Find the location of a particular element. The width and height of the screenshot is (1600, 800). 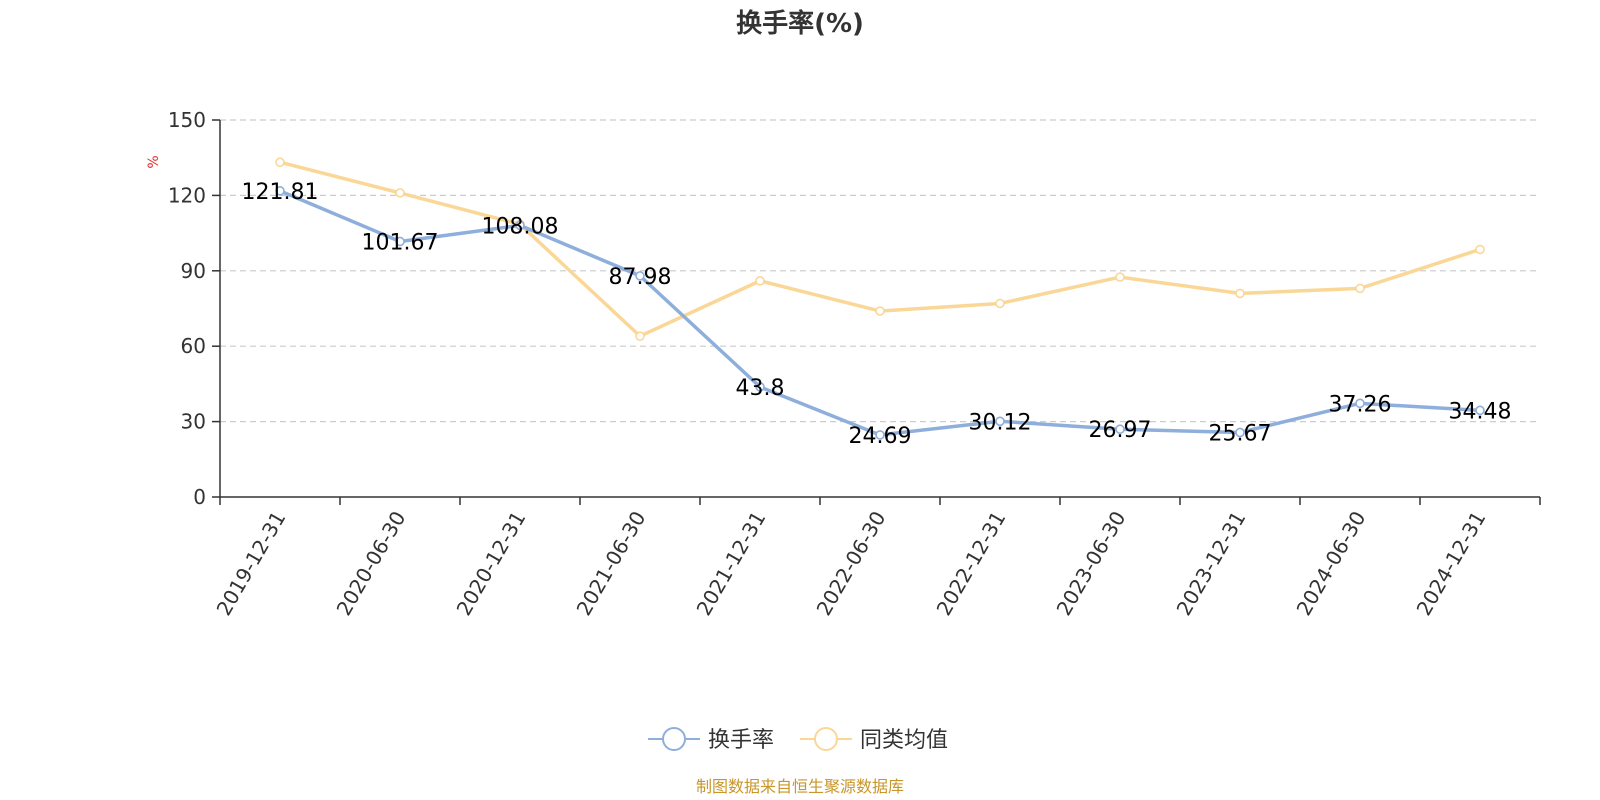

data-label: 108.08 is located at coordinates (520, 226).